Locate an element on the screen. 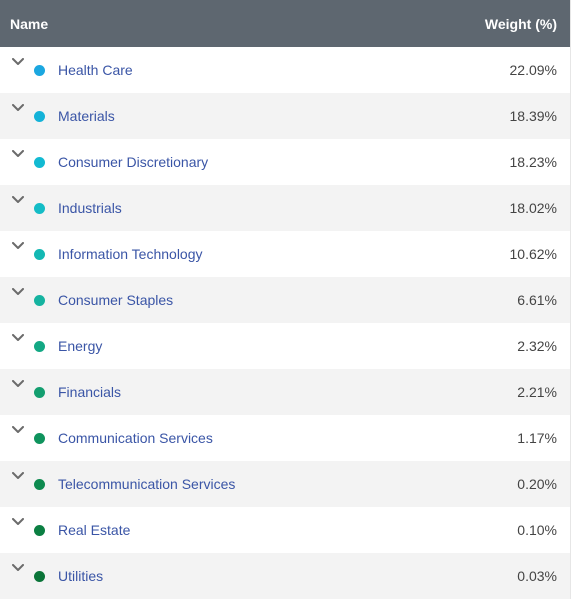 This screenshot has width=572, height=599. sector-name-link: Utilities is located at coordinates (81, 576).